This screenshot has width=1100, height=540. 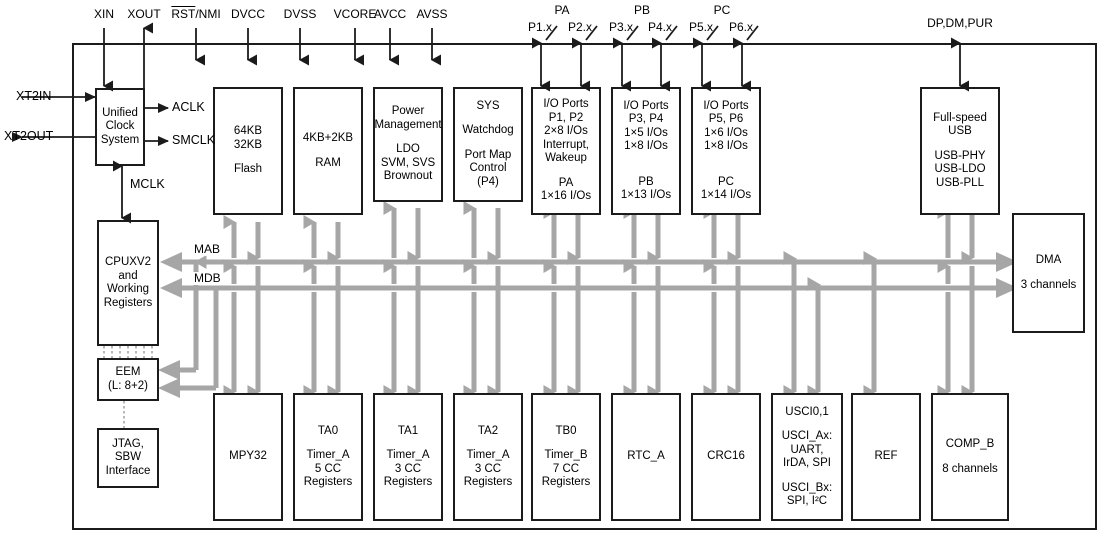 I want to click on ref-module: REF, so click(x=886, y=457).